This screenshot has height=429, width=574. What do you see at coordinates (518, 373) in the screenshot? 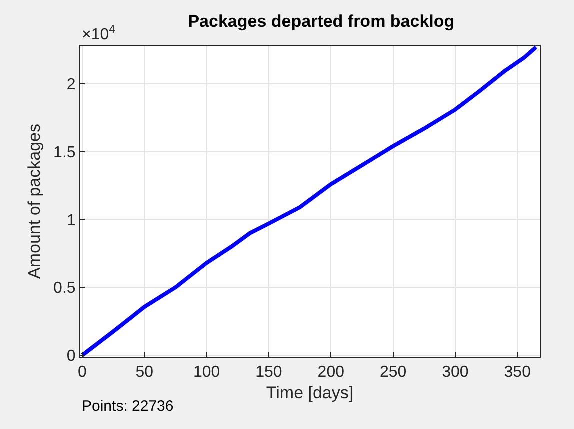
I see `x-tick-label: 350` at bounding box center [518, 373].